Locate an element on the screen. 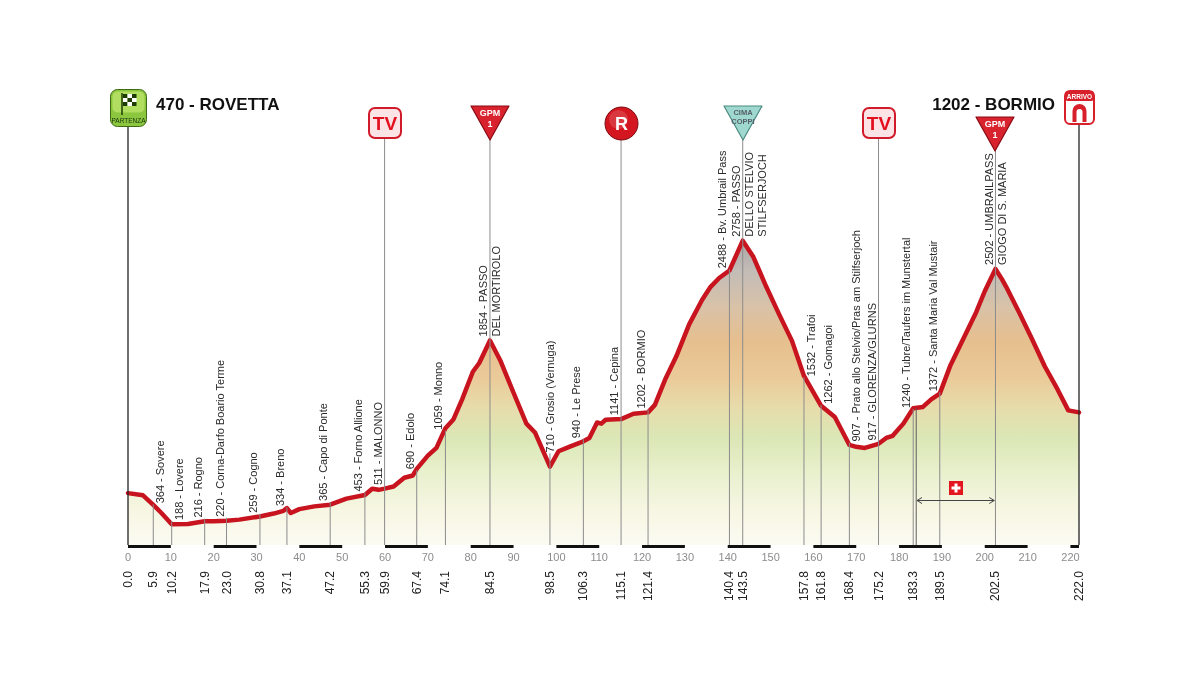 The height and width of the screenshot is (687, 1200). data-label: 334 - Breno is located at coordinates (279, 477).